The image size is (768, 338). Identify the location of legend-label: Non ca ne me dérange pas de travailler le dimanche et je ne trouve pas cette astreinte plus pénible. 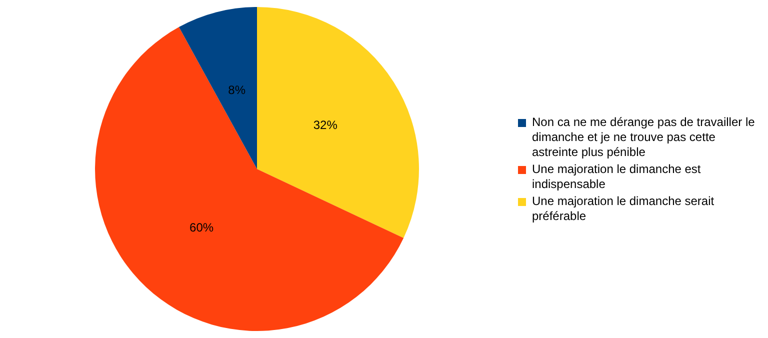
(644, 137).